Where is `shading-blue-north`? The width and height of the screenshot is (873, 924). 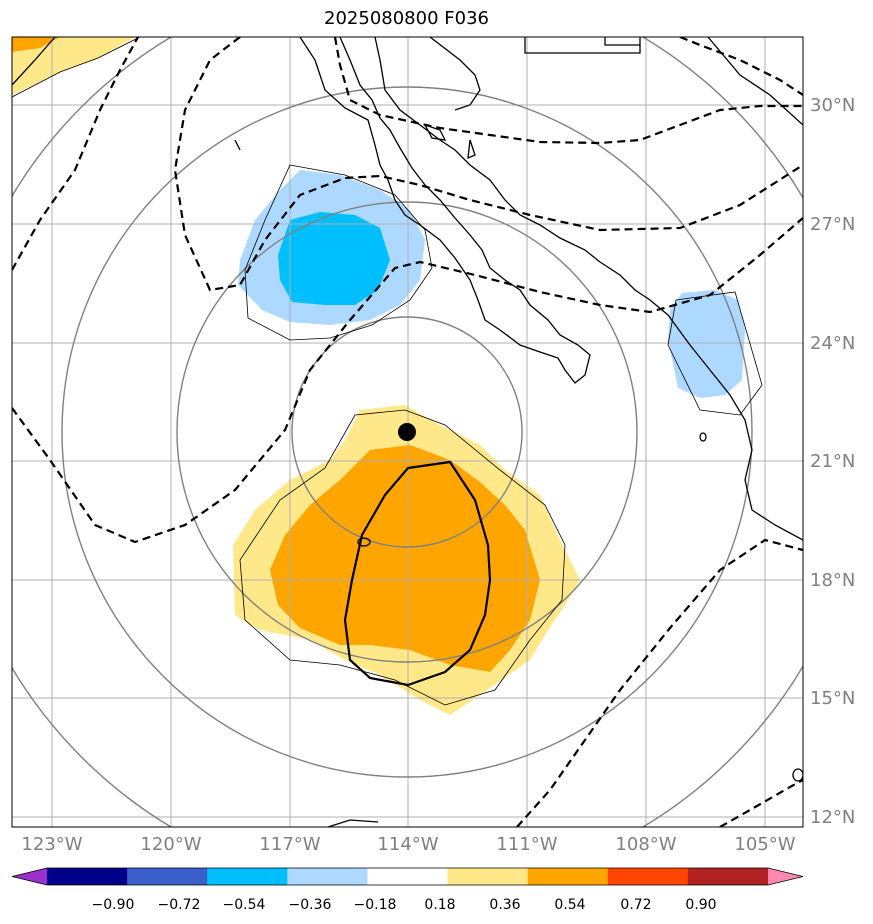
shading-blue-north is located at coordinates (334, 258).